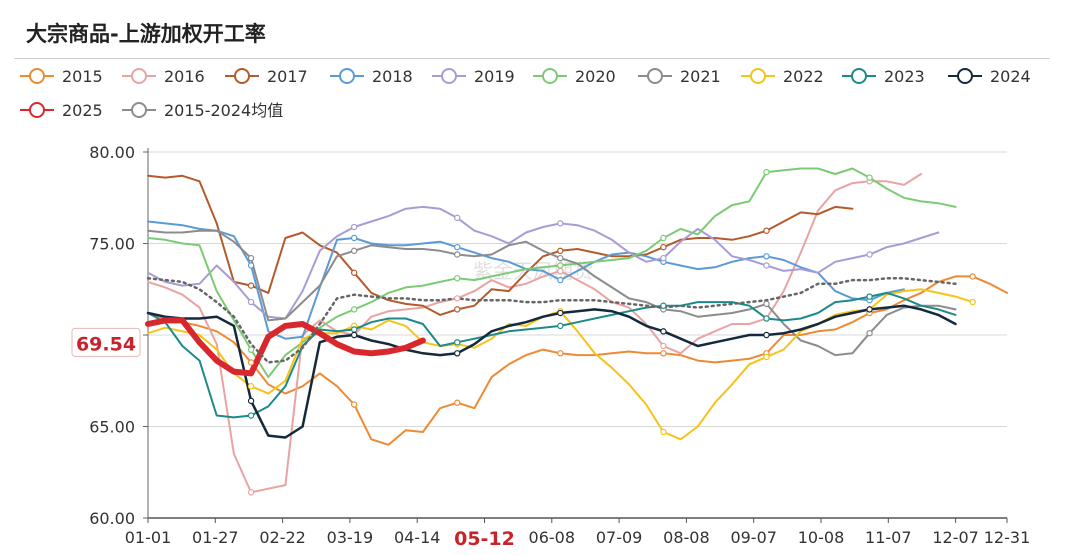 The width and height of the screenshot is (1065, 555). I want to click on legend-item: 2021, so click(679, 76).